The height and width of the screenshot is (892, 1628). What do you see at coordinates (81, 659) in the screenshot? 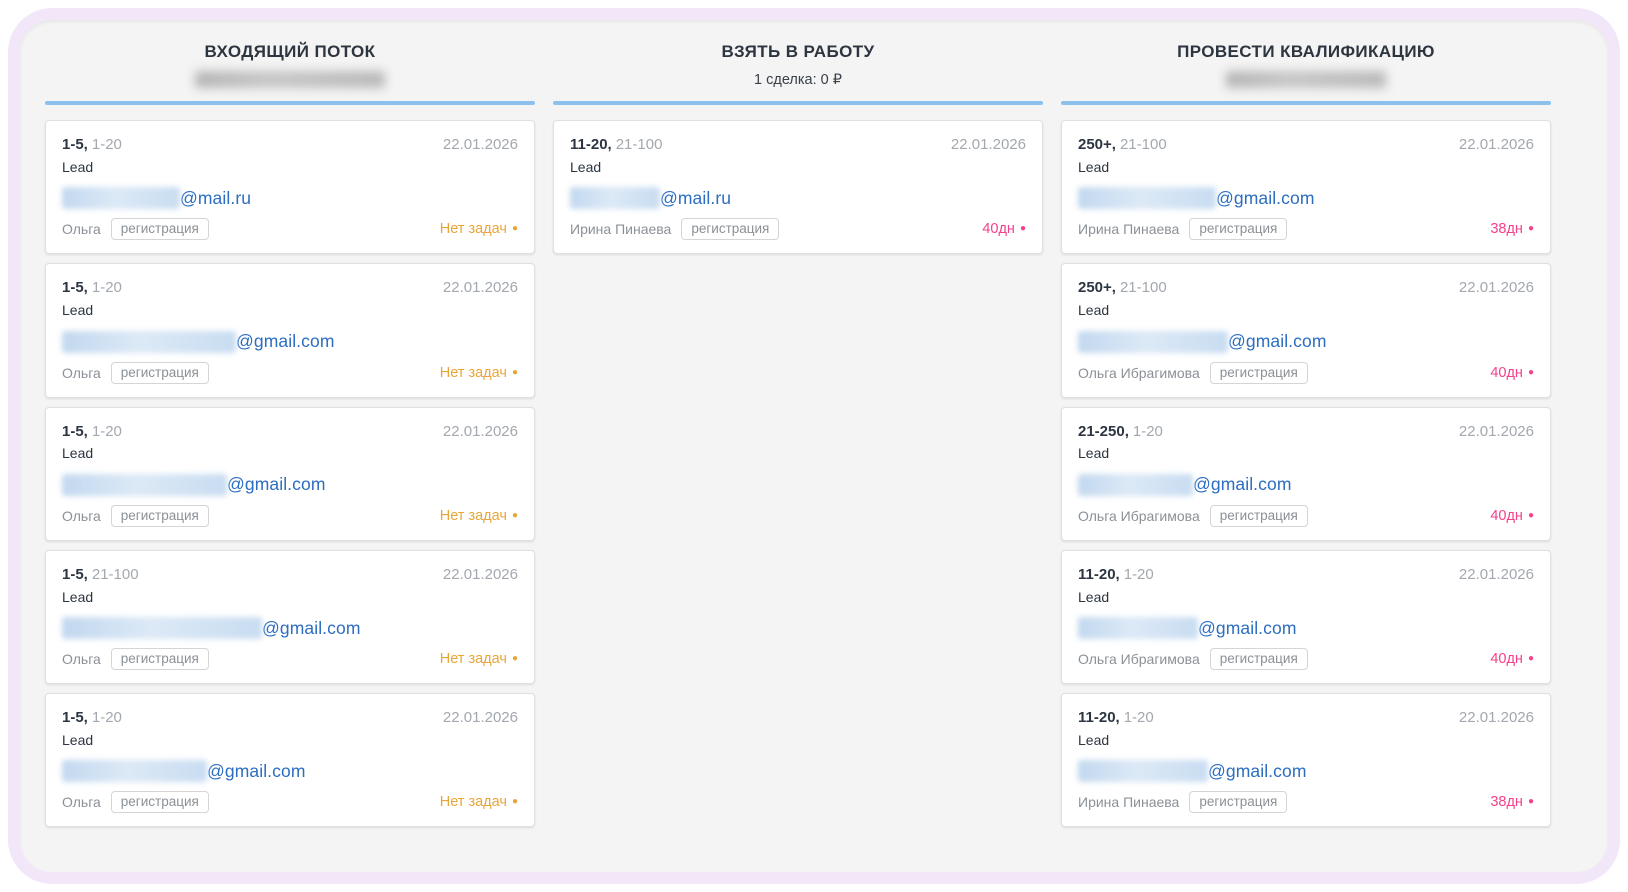
I see `deal-owner: Ольга` at bounding box center [81, 659].